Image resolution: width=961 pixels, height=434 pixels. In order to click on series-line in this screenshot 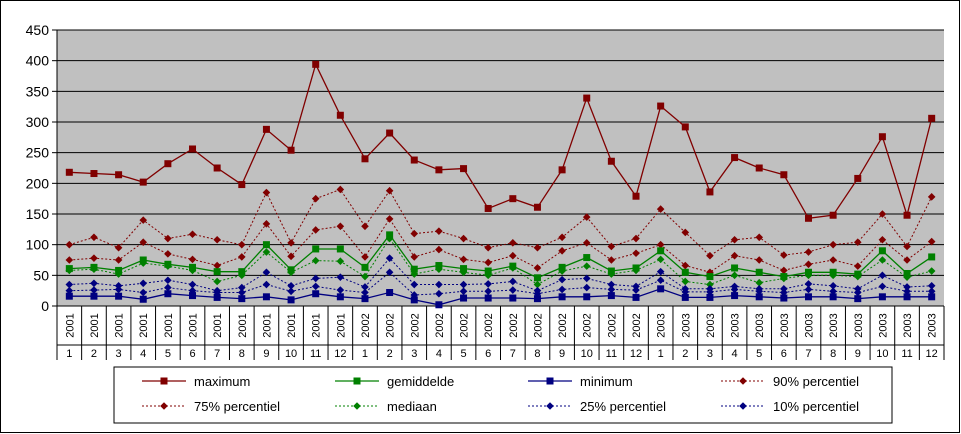, I will do `click(500, 245)`.